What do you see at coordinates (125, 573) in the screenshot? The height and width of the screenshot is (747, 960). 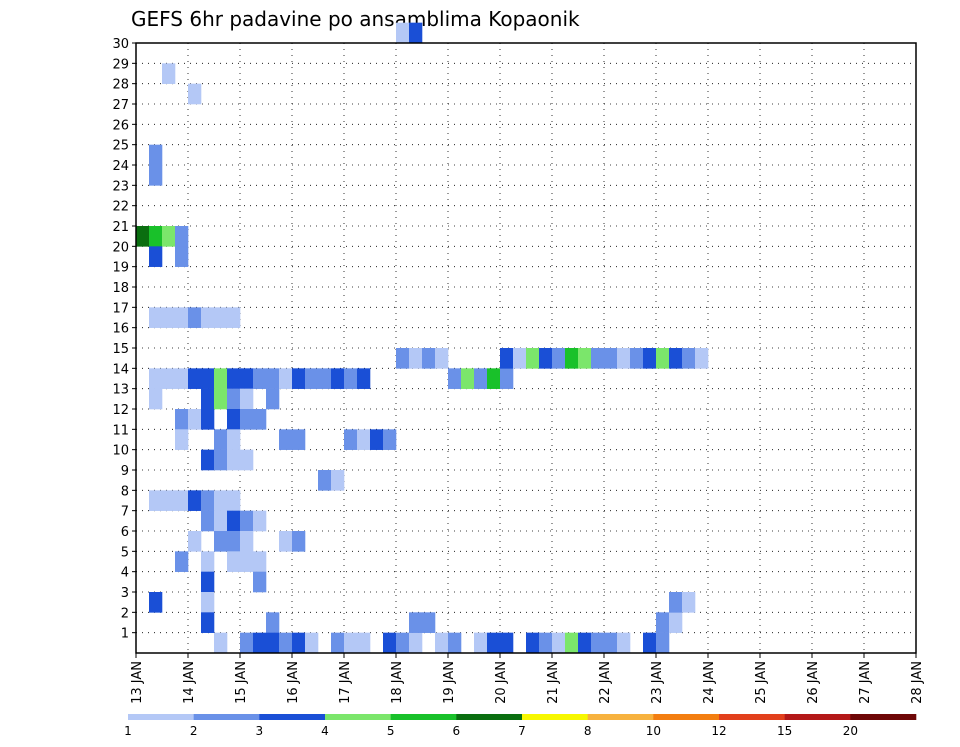 I see `y-tick-label: 4` at bounding box center [125, 573].